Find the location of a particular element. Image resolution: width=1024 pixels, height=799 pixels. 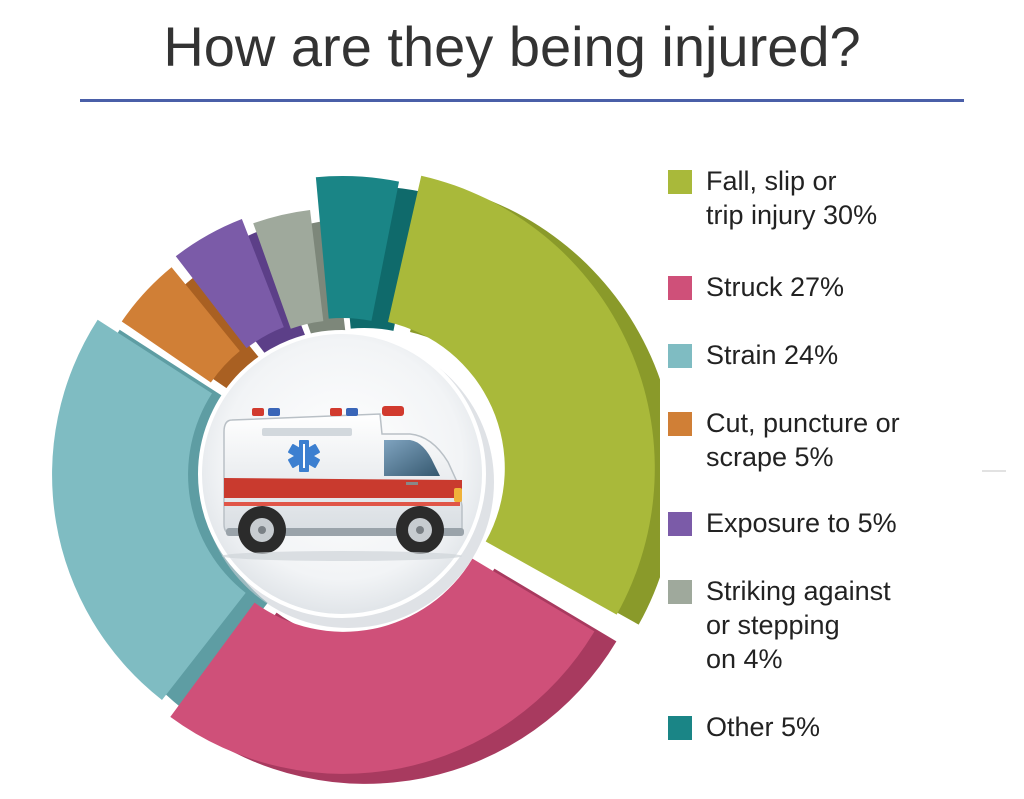

legend-item: Cut, puncture or scrape 5% is located at coordinates (837, 440).